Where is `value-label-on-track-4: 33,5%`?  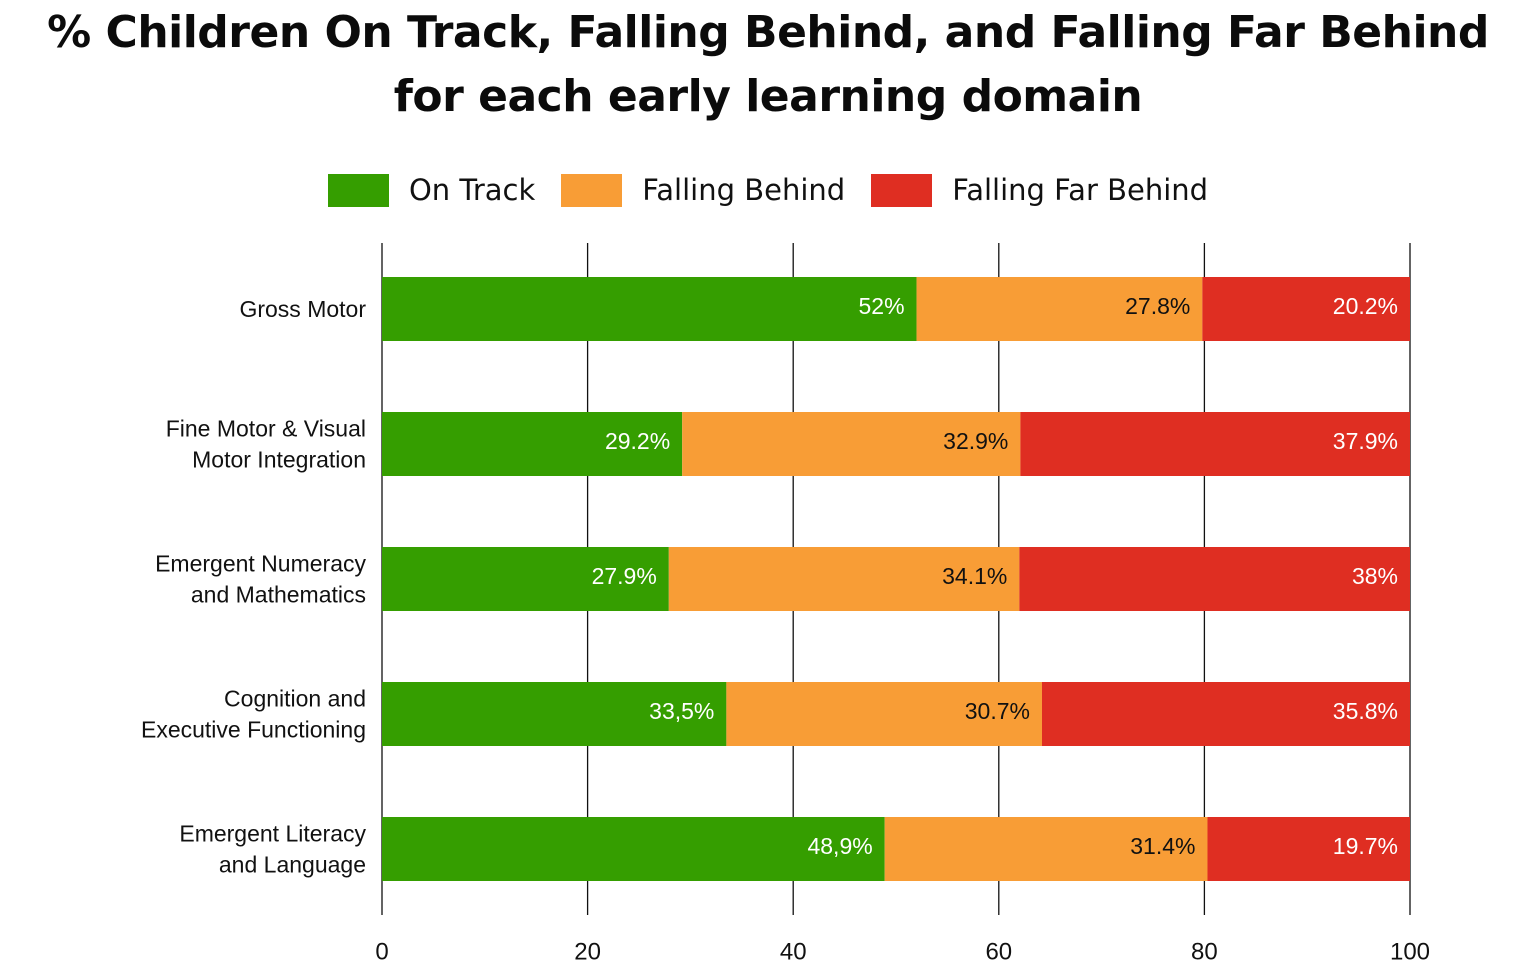
value-label-on-track-4: 33,5% is located at coordinates (681, 711).